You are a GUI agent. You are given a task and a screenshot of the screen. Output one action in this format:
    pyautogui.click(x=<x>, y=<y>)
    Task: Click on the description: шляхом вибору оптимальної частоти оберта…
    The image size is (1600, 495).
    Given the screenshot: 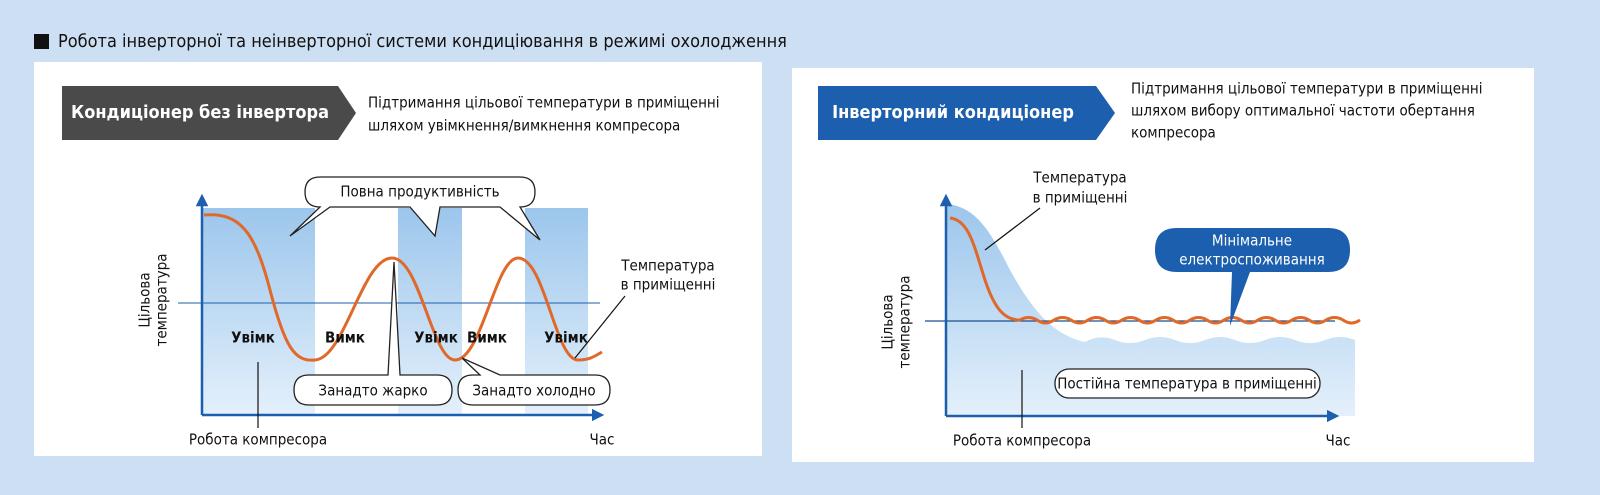 What is the action you would take?
    pyautogui.click(x=1303, y=111)
    